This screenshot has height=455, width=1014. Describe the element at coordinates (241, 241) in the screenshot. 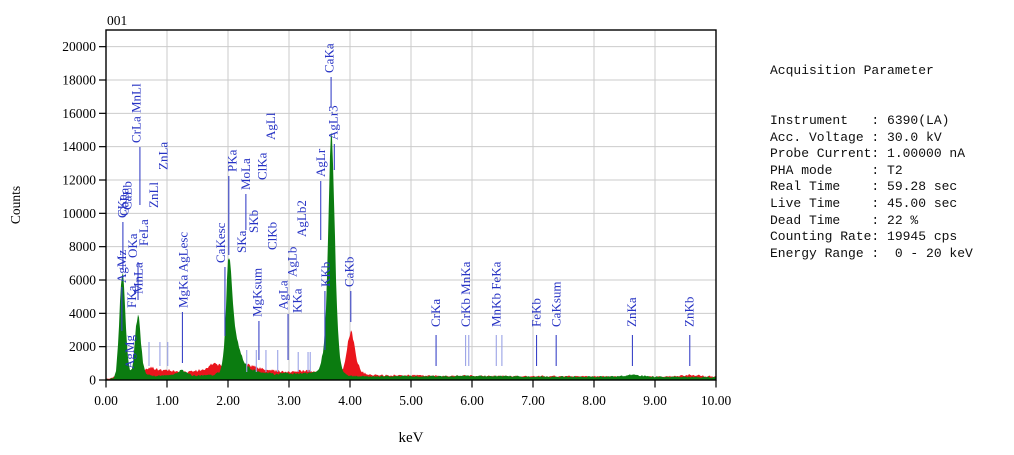

I see `peak-label: SKa` at that location.